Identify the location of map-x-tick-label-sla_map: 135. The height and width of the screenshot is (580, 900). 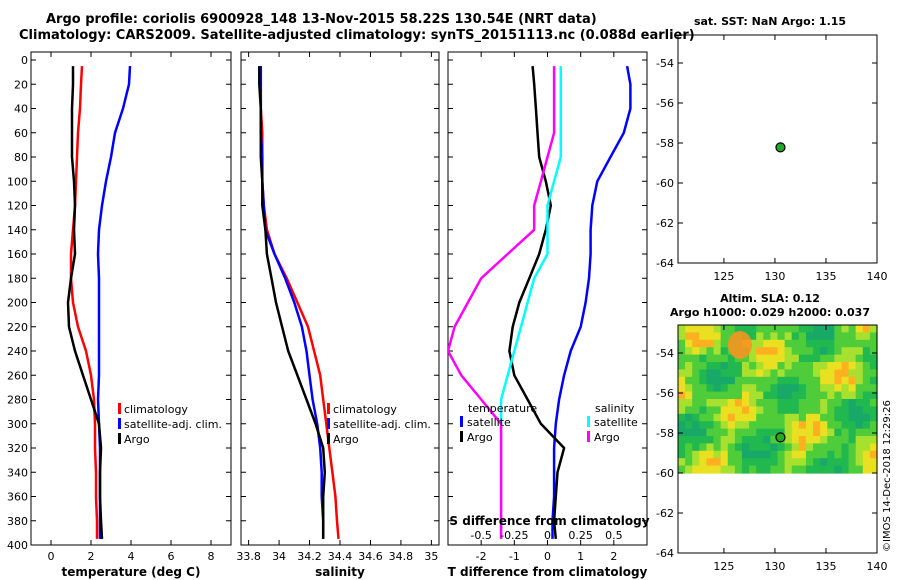
(825, 566).